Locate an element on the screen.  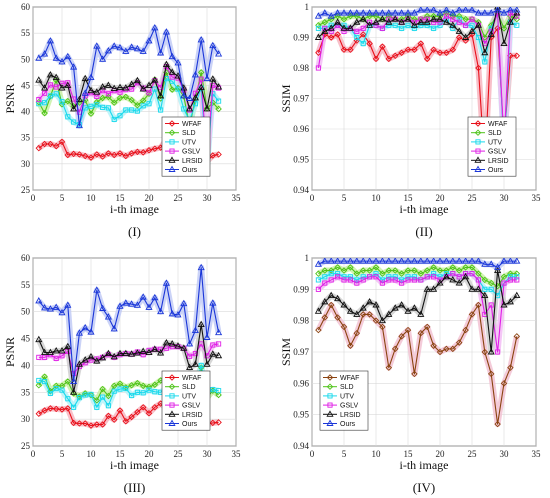
x-axis-label: i-th image is located at coordinates (134, 209).